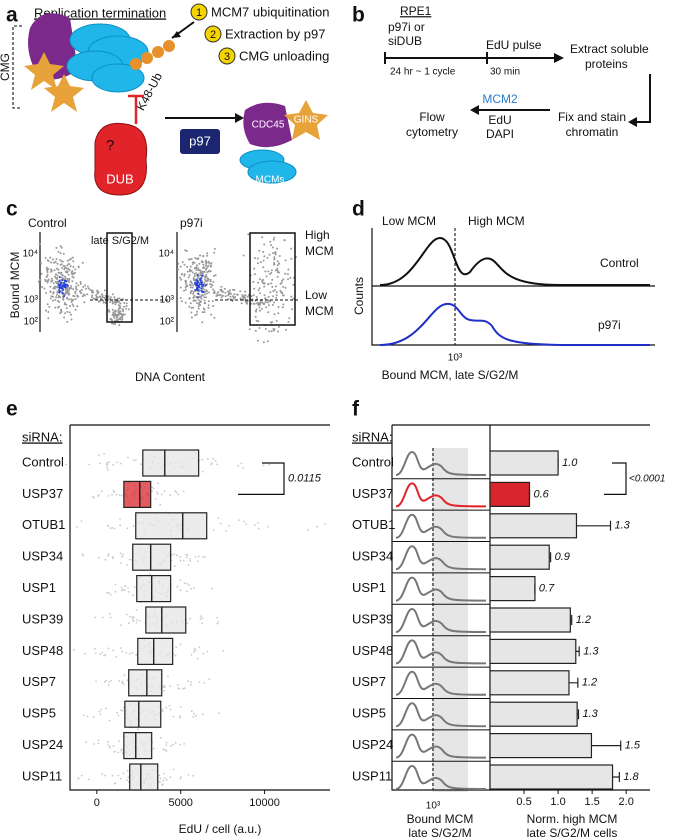 Image resolution: width=674 pixels, height=839 pixels. I want to click on arrow, so click(642, 98).